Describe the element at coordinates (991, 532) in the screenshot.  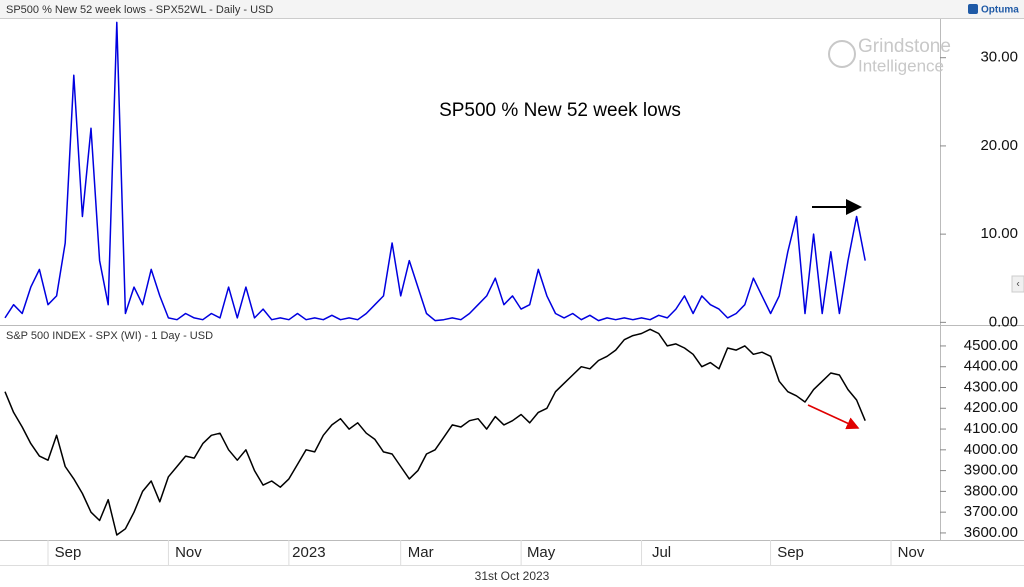
I see `y-tick-label: 3600.00` at that location.